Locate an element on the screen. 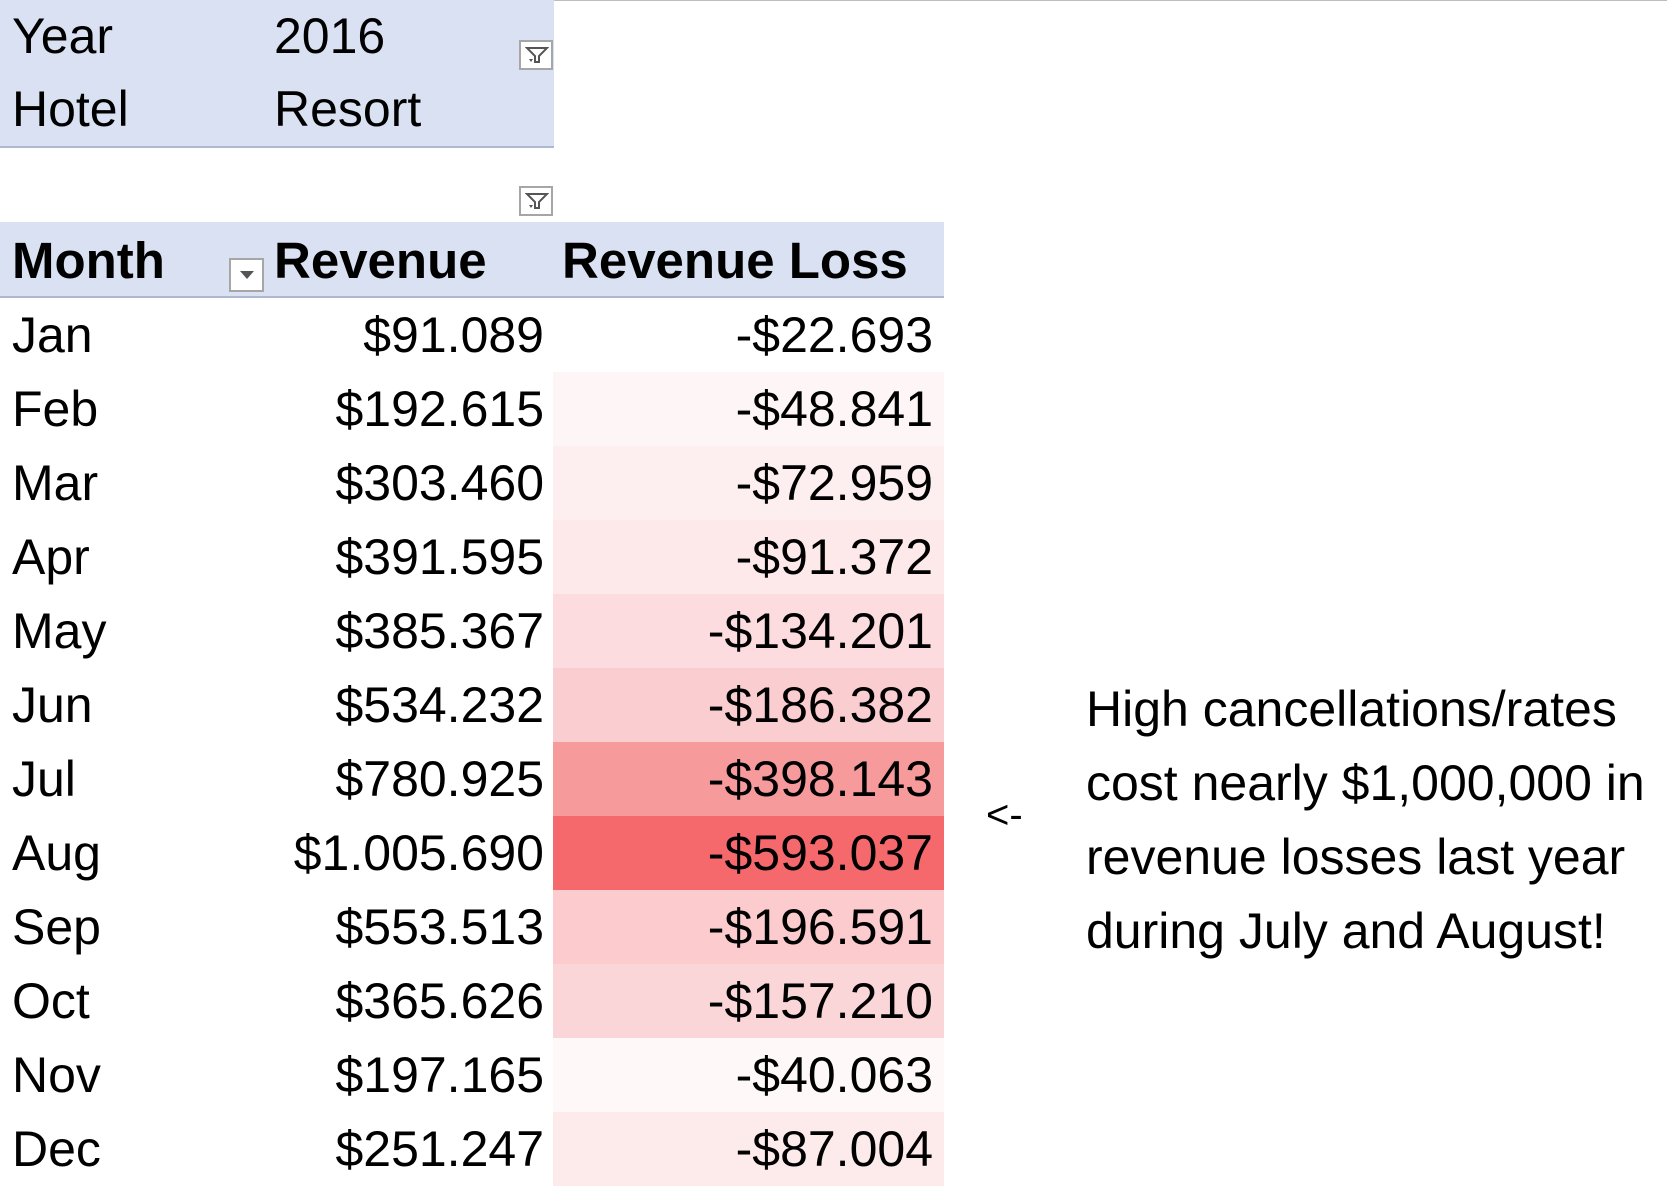 This screenshot has height=1188, width=1667. filter-label: Year is located at coordinates (63, 36).